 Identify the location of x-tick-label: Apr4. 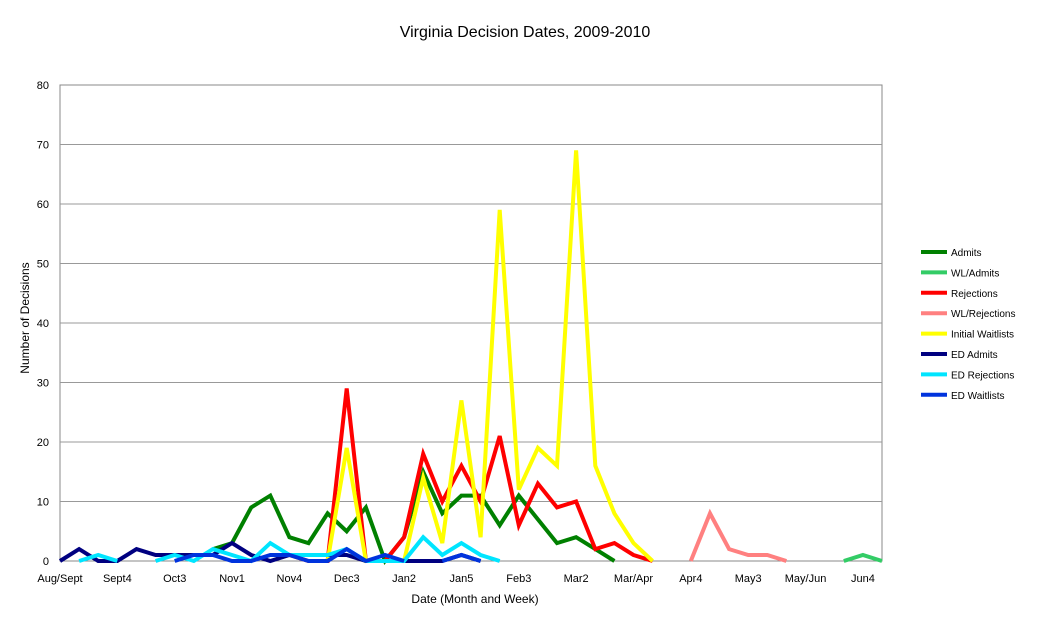
(690, 579).